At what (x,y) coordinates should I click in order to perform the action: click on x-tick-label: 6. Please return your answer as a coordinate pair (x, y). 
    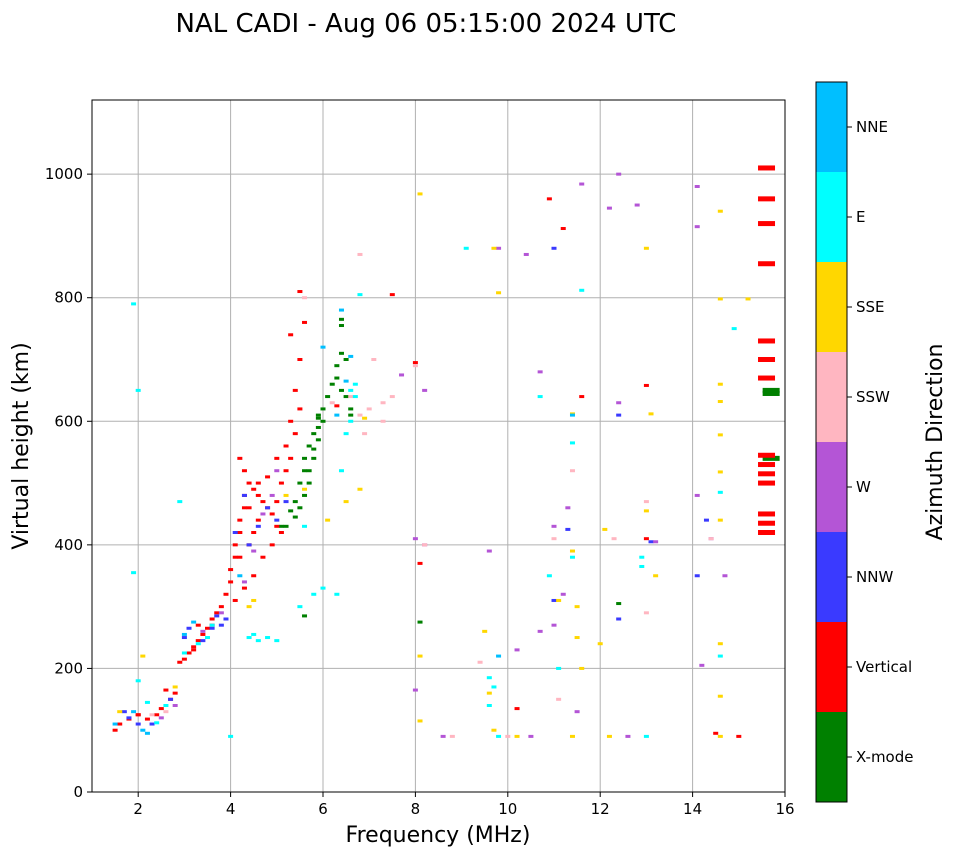
    Looking at the image, I should click on (323, 809).